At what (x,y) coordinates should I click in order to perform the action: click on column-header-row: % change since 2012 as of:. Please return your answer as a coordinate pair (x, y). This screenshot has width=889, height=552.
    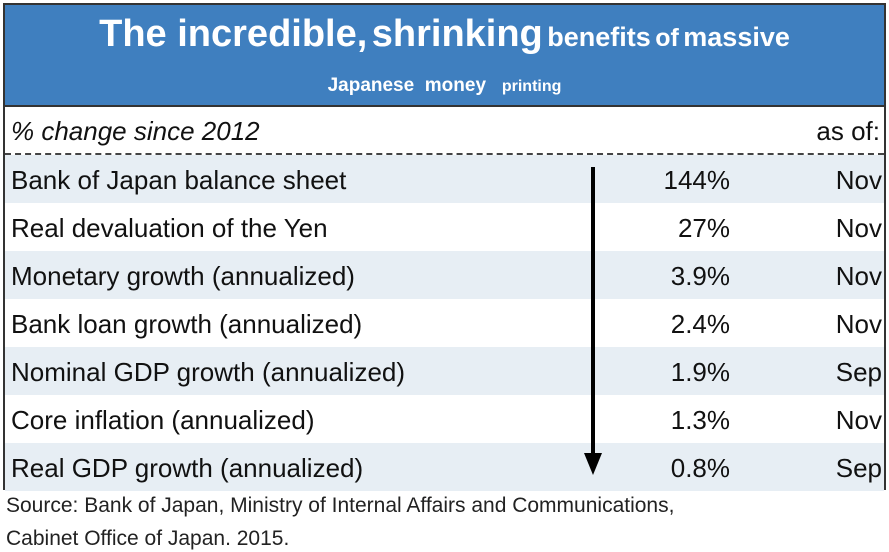
    Looking at the image, I should click on (444, 131).